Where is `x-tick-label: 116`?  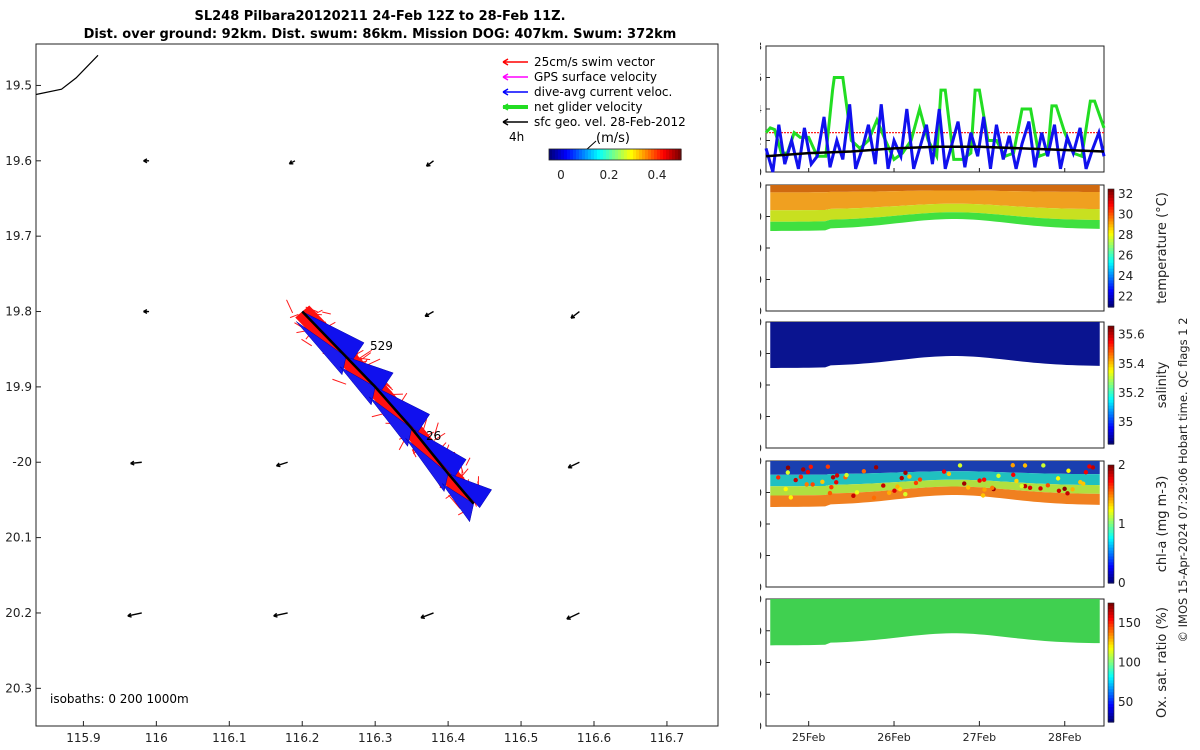 x-tick-label: 116 is located at coordinates (156, 738).